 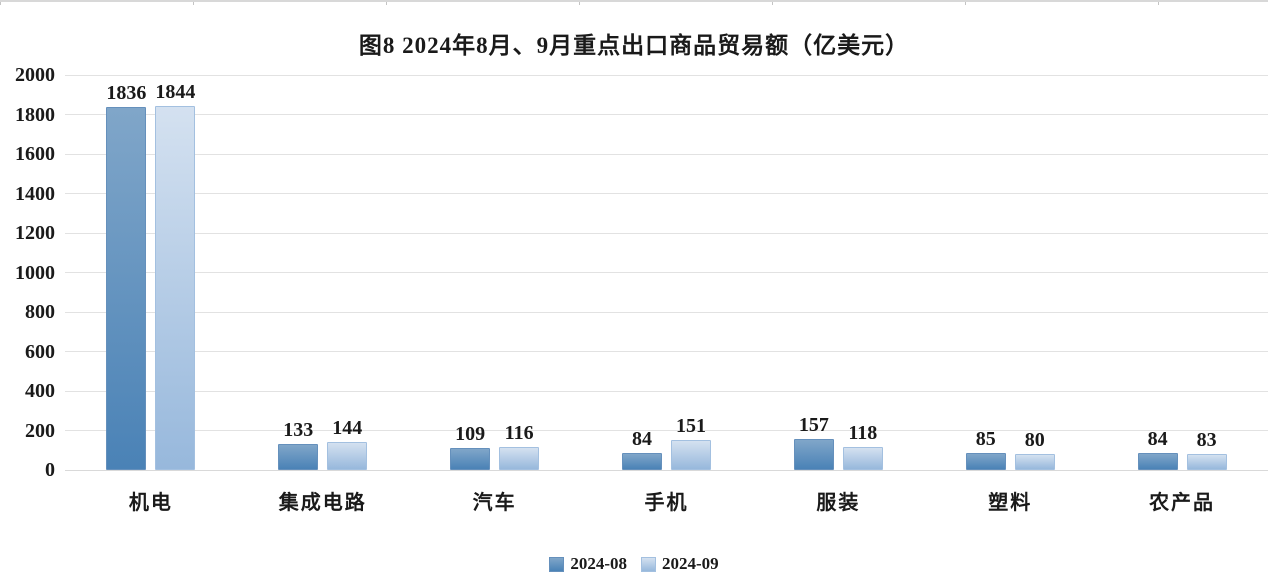 What do you see at coordinates (126, 93) in the screenshot?
I see `bar-value-label: 1836` at bounding box center [126, 93].